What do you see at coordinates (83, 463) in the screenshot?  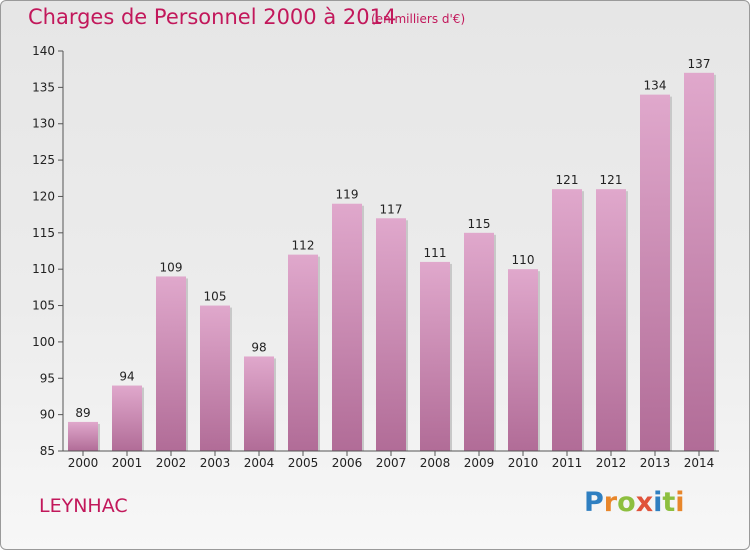 I see `x-tick-label-2000: 2000` at bounding box center [83, 463].